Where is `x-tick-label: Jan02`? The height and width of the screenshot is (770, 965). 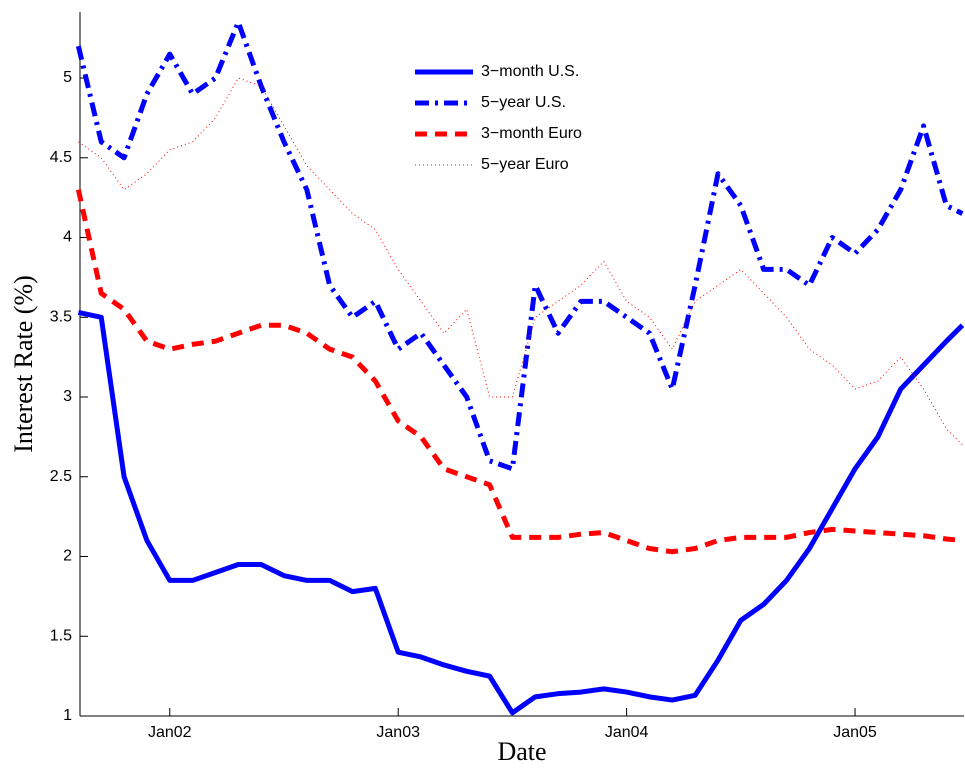 x-tick-label: Jan02 is located at coordinates (170, 732).